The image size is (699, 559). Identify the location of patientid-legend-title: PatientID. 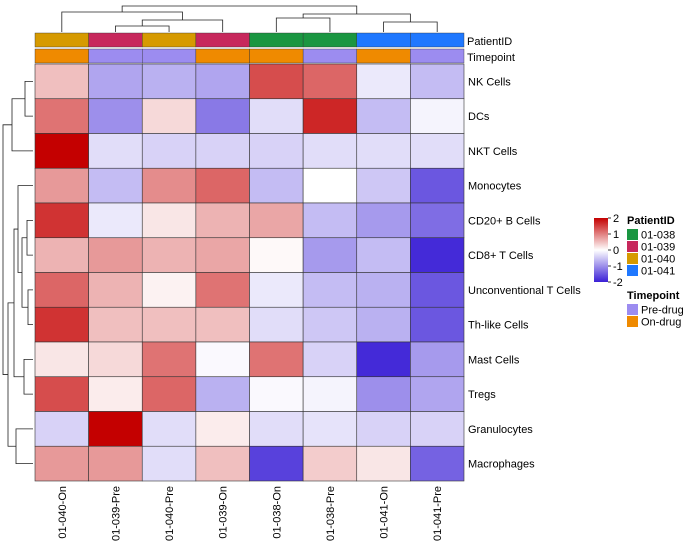
(651, 221).